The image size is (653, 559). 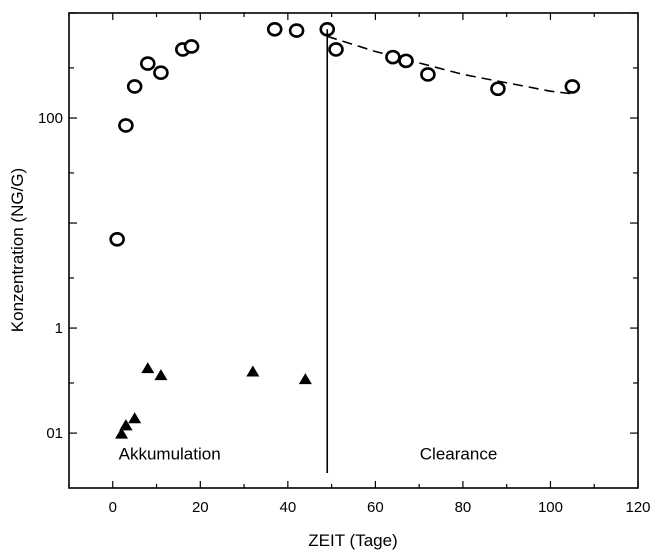 I want to click on x-tick-label: 60, so click(x=375, y=507).